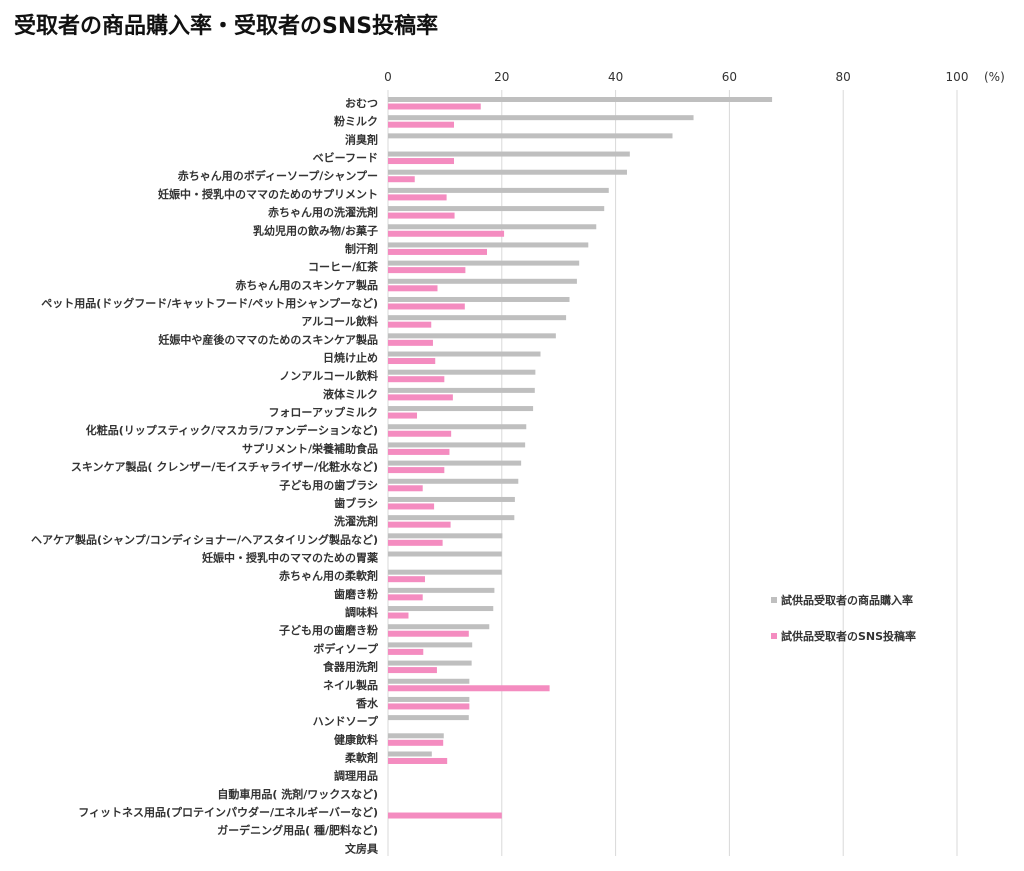  I want to click on legend-label: 試供品受取者の商品購入率, so click(847, 600).